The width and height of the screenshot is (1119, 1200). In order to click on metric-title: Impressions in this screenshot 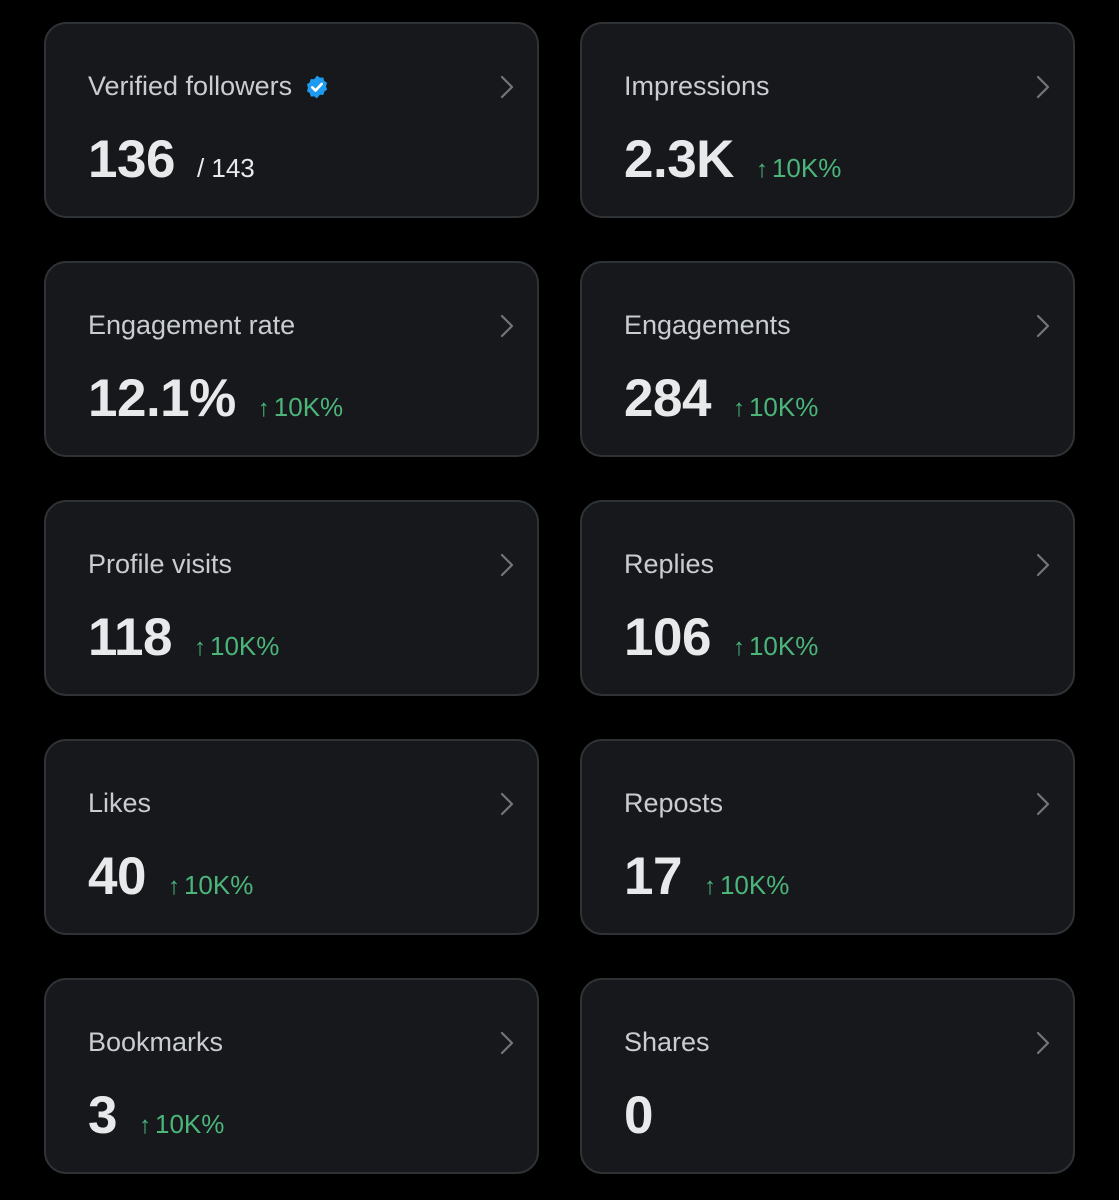, I will do `click(697, 86)`.